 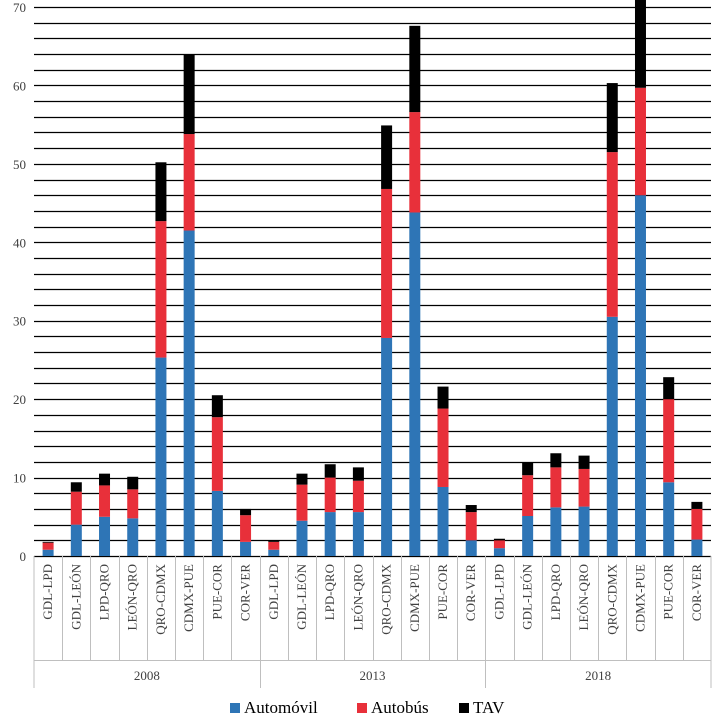 I want to click on x-group-label: 2008, so click(x=147, y=675).